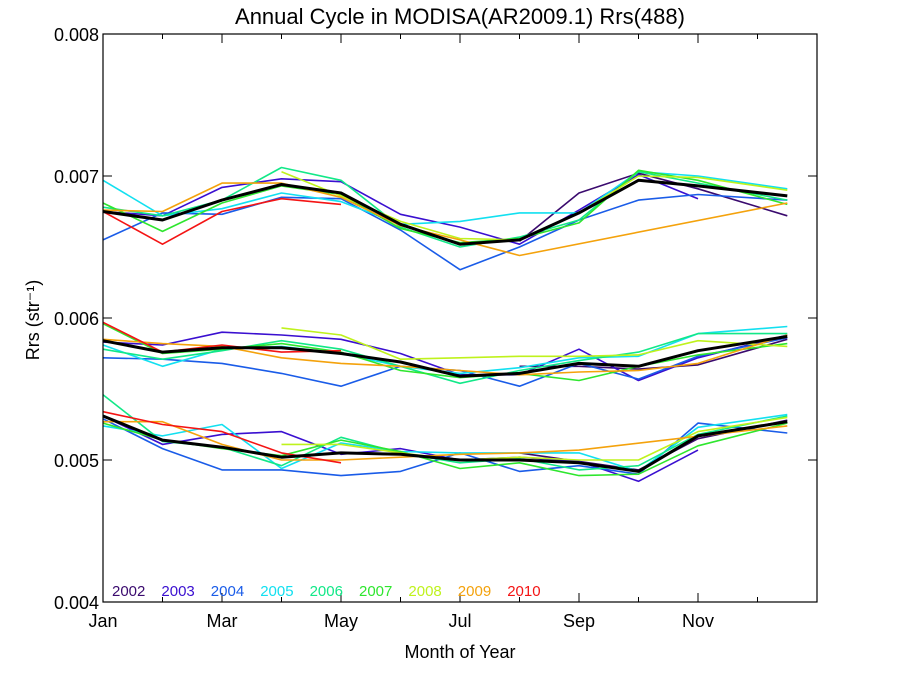 Image resolution: width=900 pixels, height=675 pixels. What do you see at coordinates (698, 621) in the screenshot?
I see `x-tick-label: Nov` at bounding box center [698, 621].